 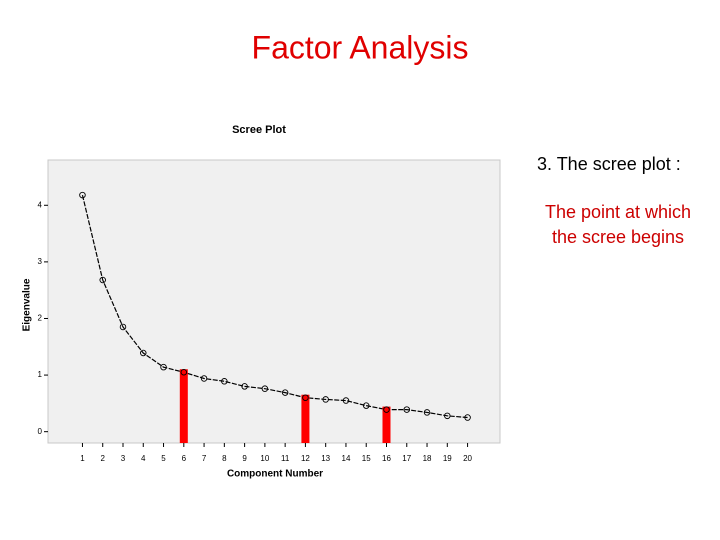 What do you see at coordinates (427, 458) in the screenshot?
I see `x-tick-label: 18` at bounding box center [427, 458].